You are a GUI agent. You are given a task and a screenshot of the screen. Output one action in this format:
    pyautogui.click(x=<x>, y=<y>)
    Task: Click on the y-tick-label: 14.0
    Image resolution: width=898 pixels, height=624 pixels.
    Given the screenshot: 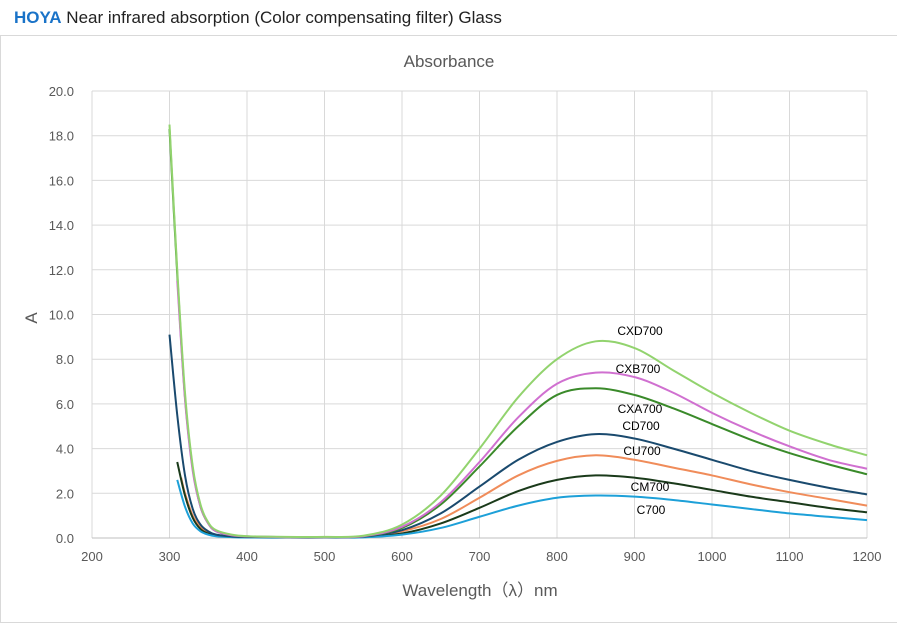 What is the action you would take?
    pyautogui.click(x=61, y=225)
    